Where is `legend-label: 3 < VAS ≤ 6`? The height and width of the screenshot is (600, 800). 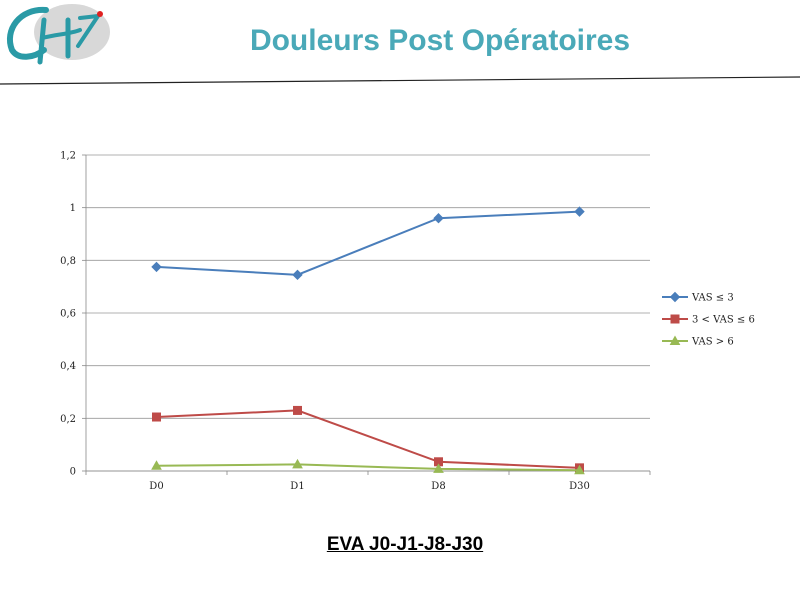 legend-label: 3 < VAS ≤ 6 is located at coordinates (723, 320).